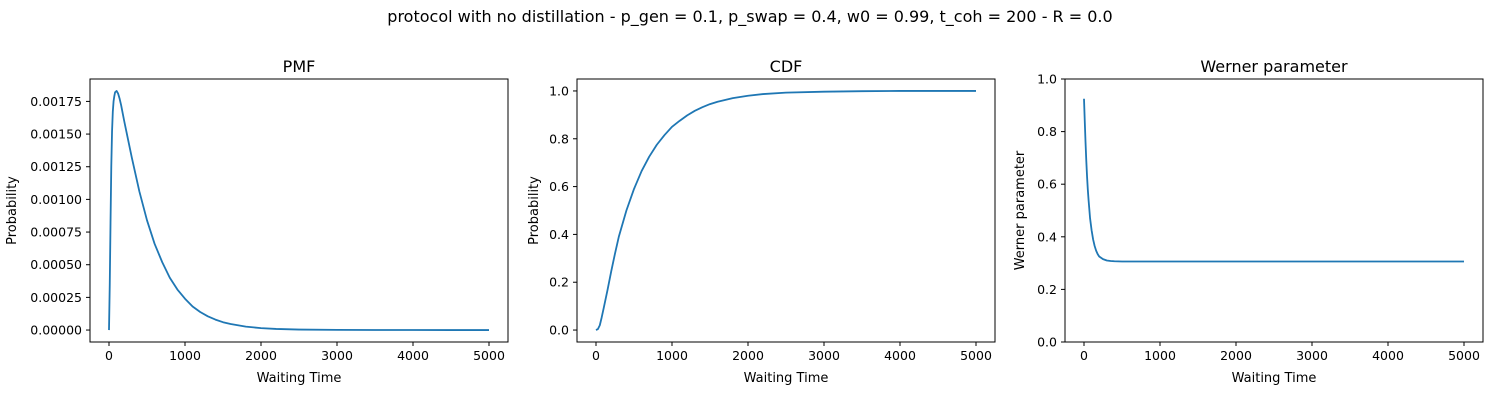  Describe the element at coordinates (786, 66) in the screenshot. I see `subplot-title: CDF` at that location.